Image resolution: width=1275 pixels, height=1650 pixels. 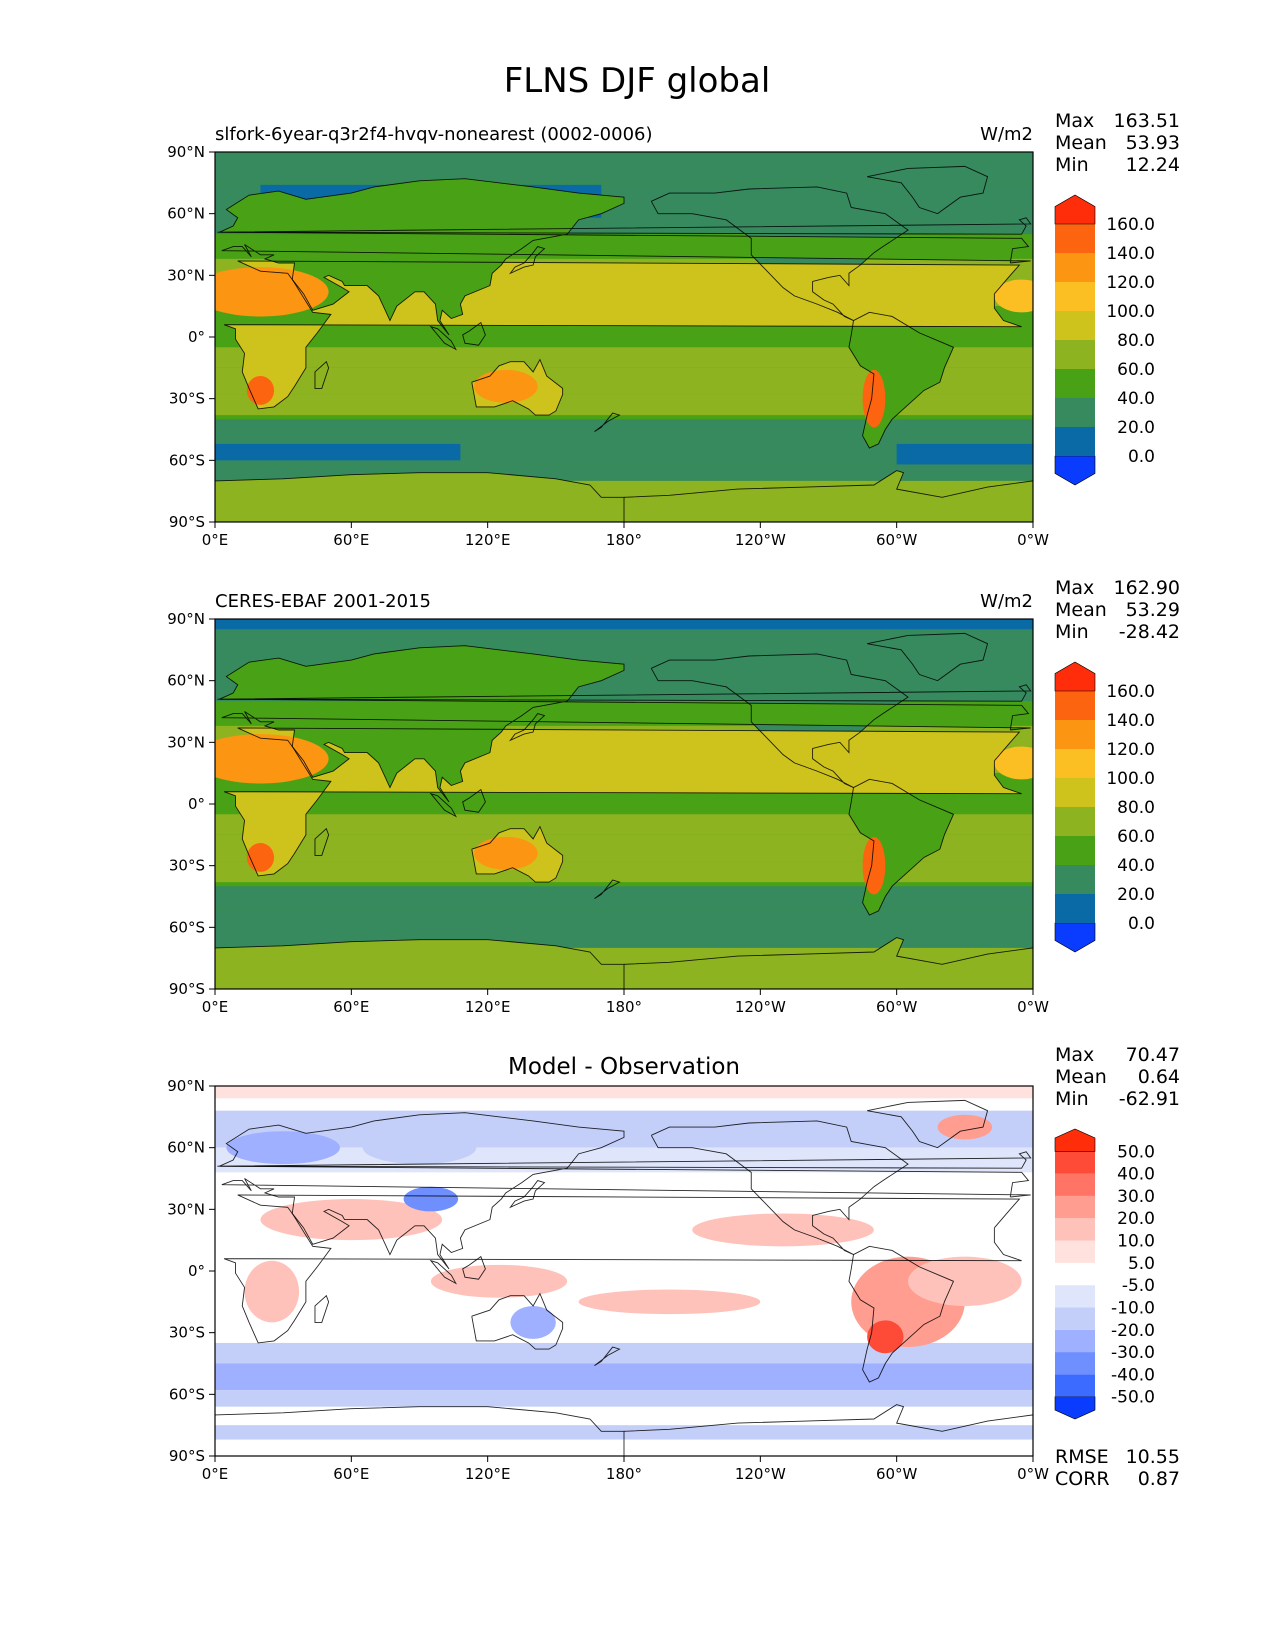 What do you see at coordinates (1082, 1479) in the screenshot?
I see `metric-label-corr: CORR` at bounding box center [1082, 1479].